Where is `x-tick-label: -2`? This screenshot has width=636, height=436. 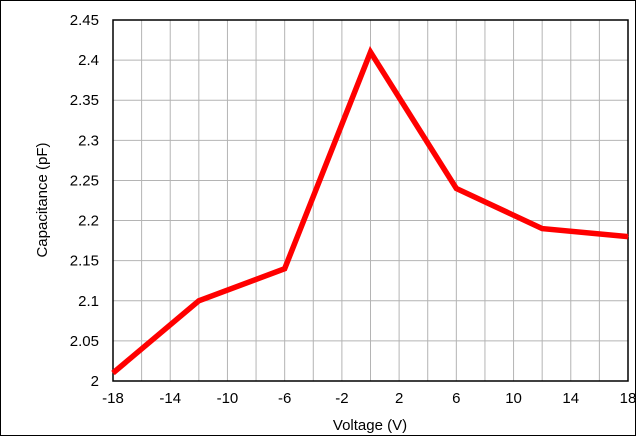 x-tick-label: -2 is located at coordinates (341, 398).